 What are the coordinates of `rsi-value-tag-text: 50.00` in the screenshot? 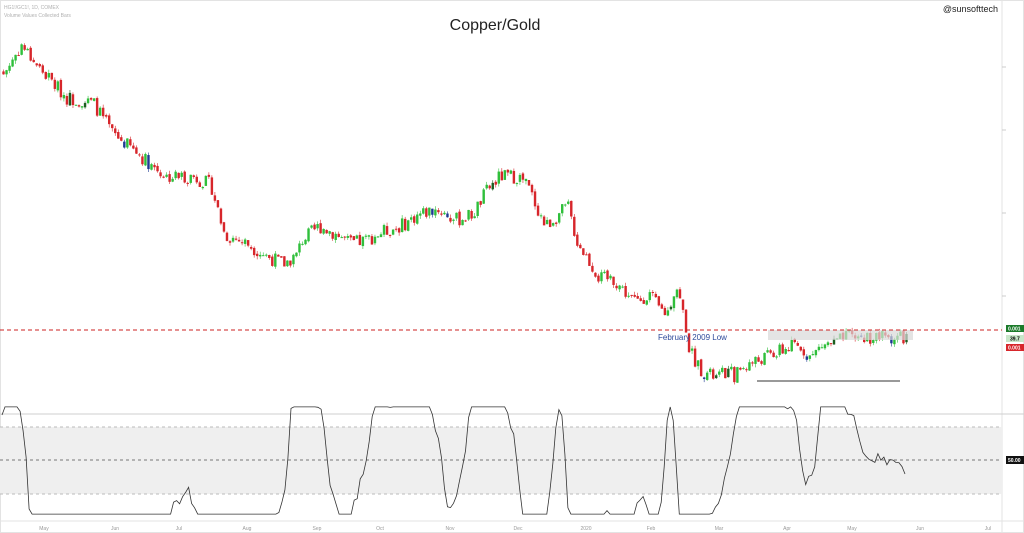 It's located at (1014, 461).